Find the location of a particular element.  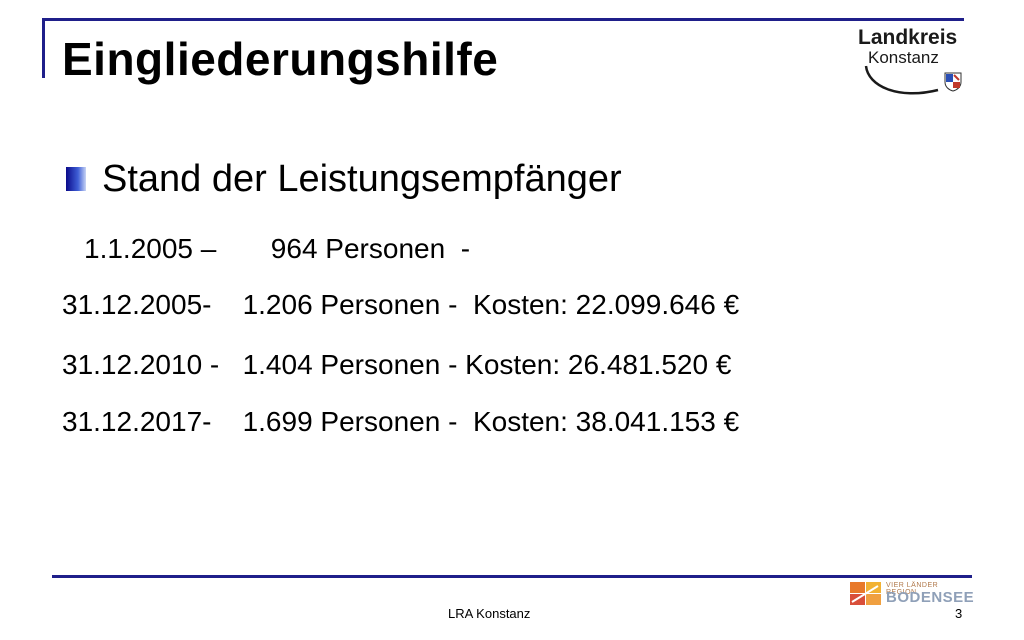

logo-swoosh-icon is located at coordinates (901, 80).